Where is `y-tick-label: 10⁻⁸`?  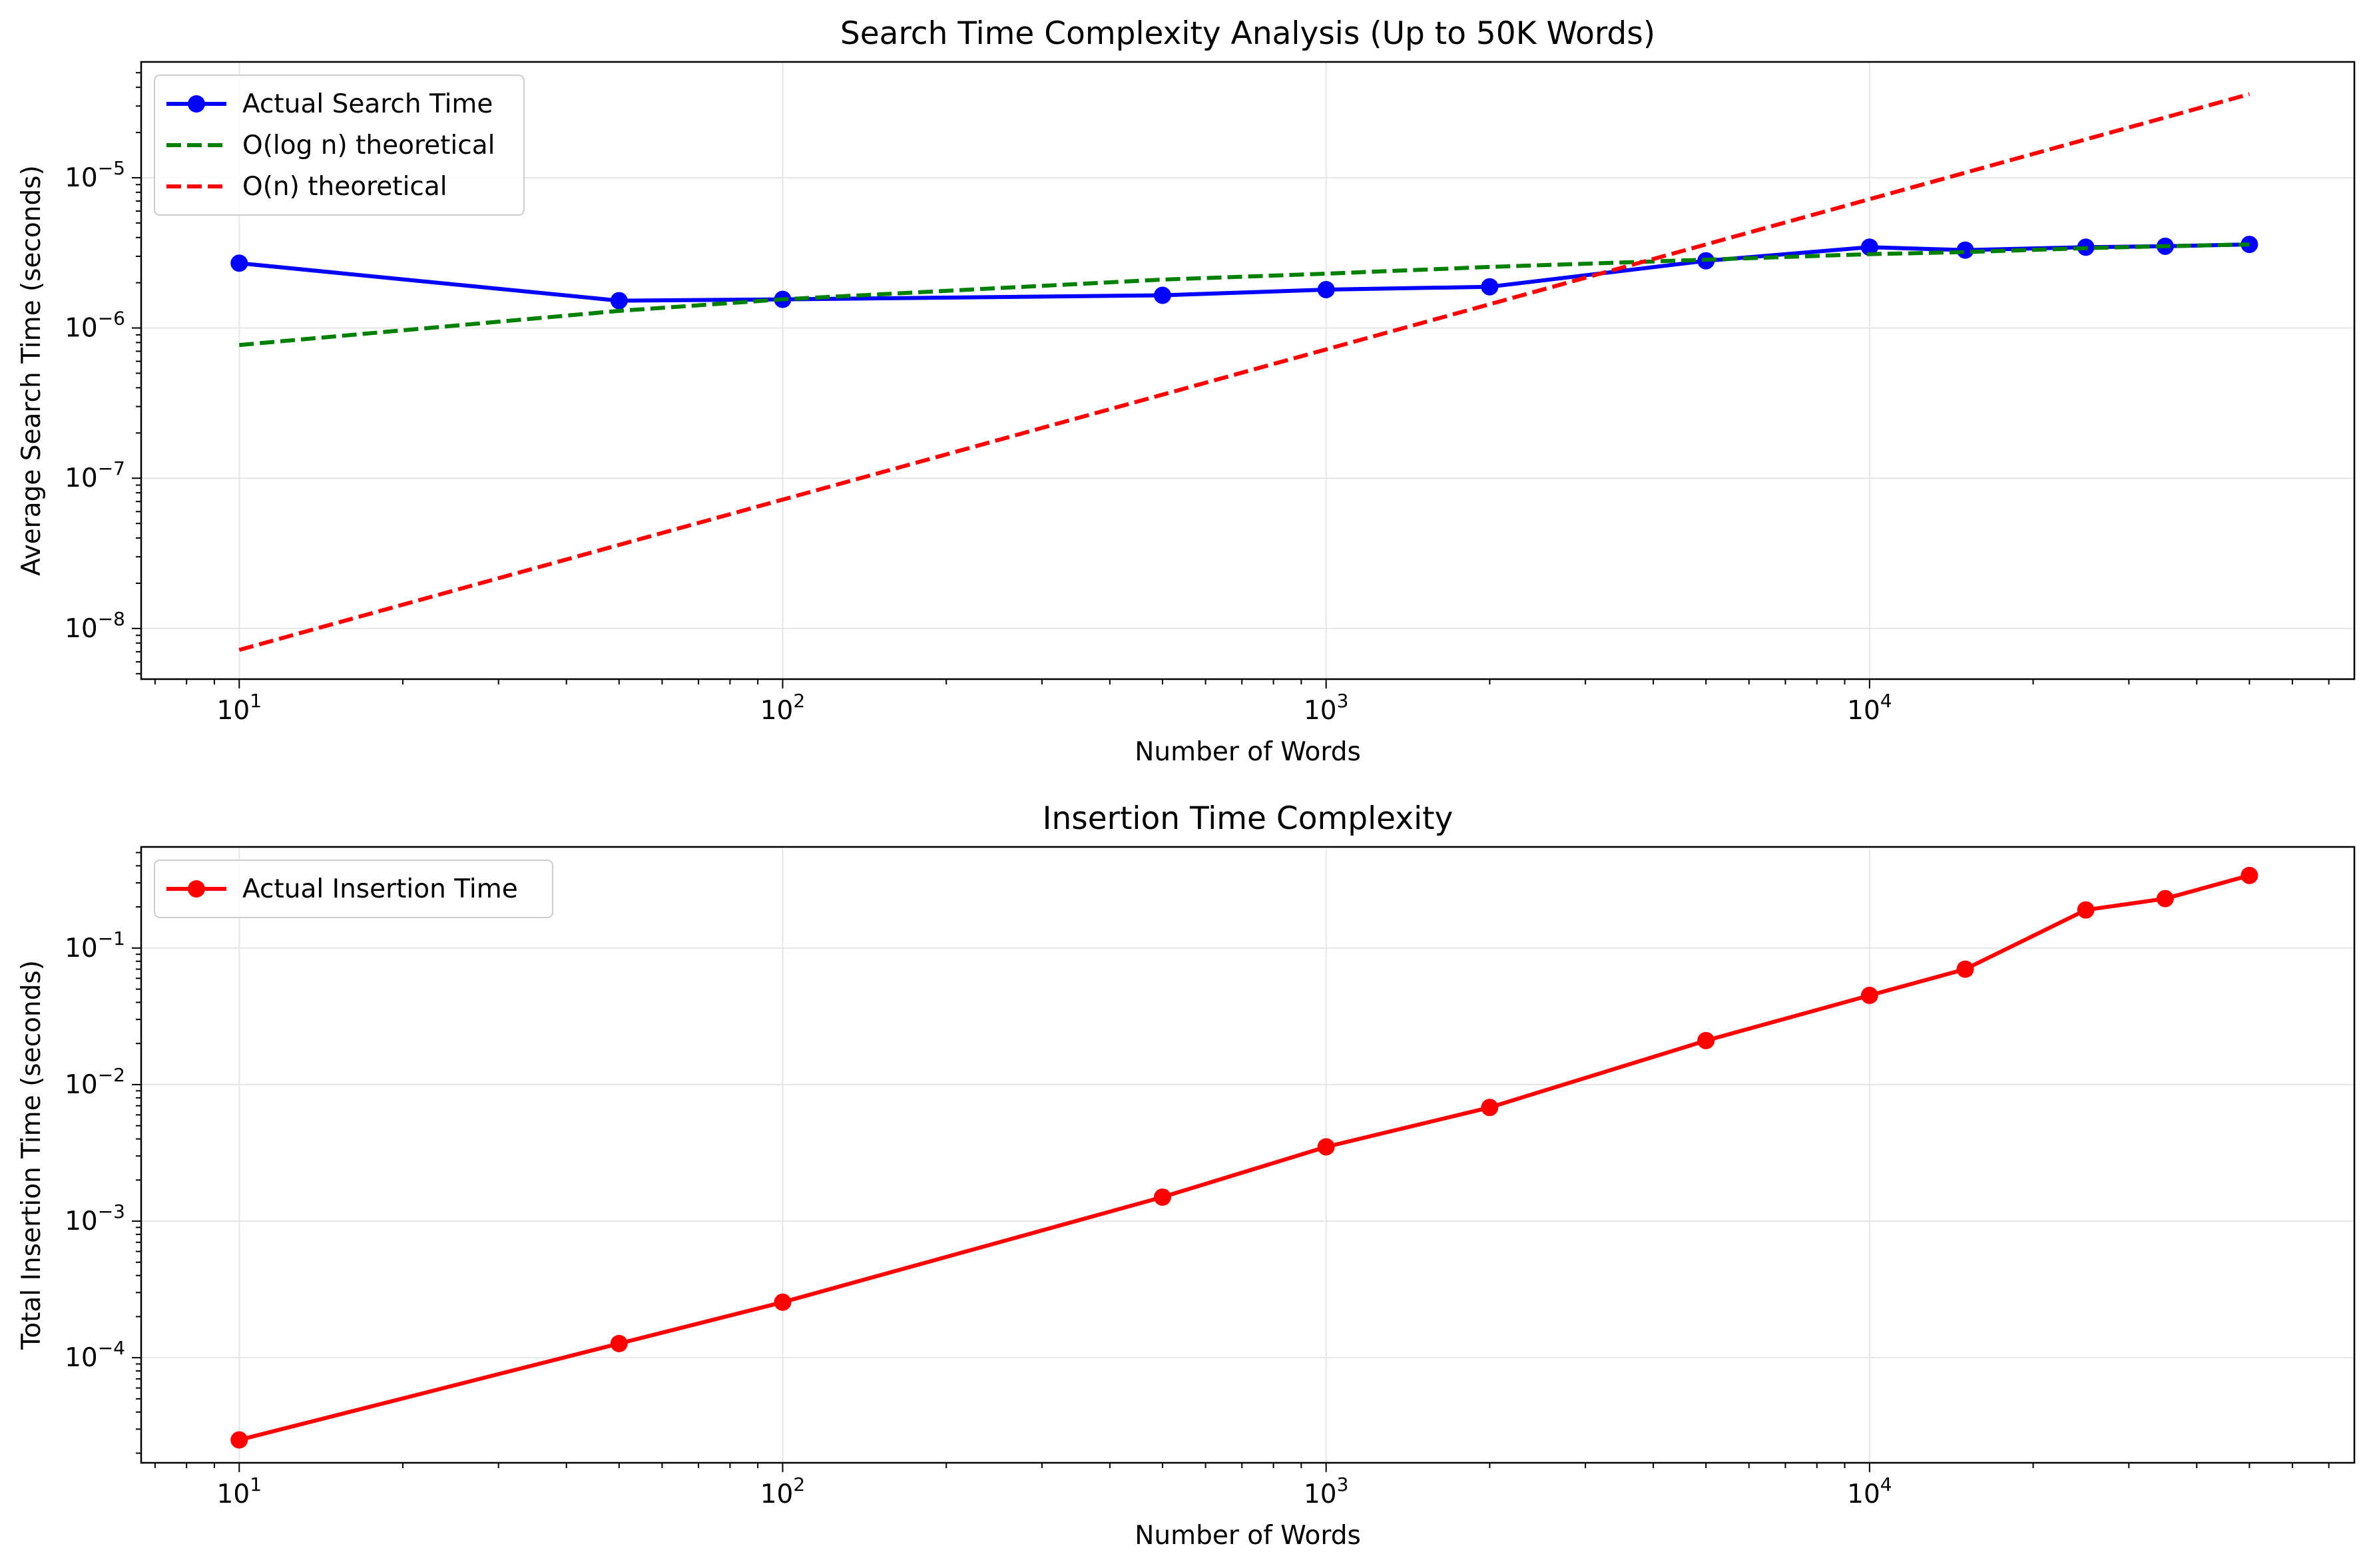 y-tick-label: 10⁻⁸ is located at coordinates (95, 626).